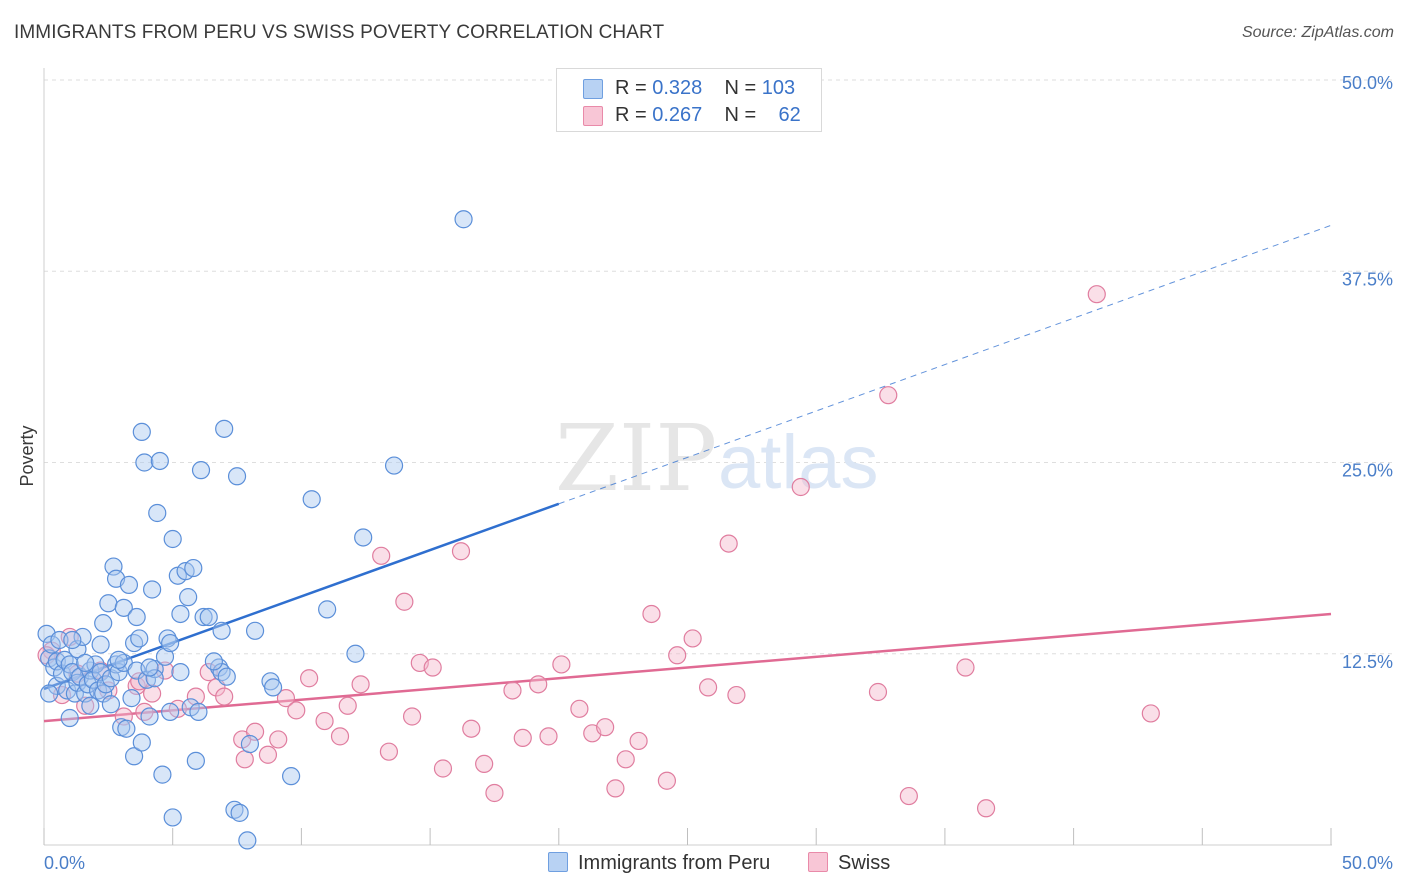 This screenshot has height=892, width=1406. I want to click on swiss-legend-swatch, so click(818, 862).